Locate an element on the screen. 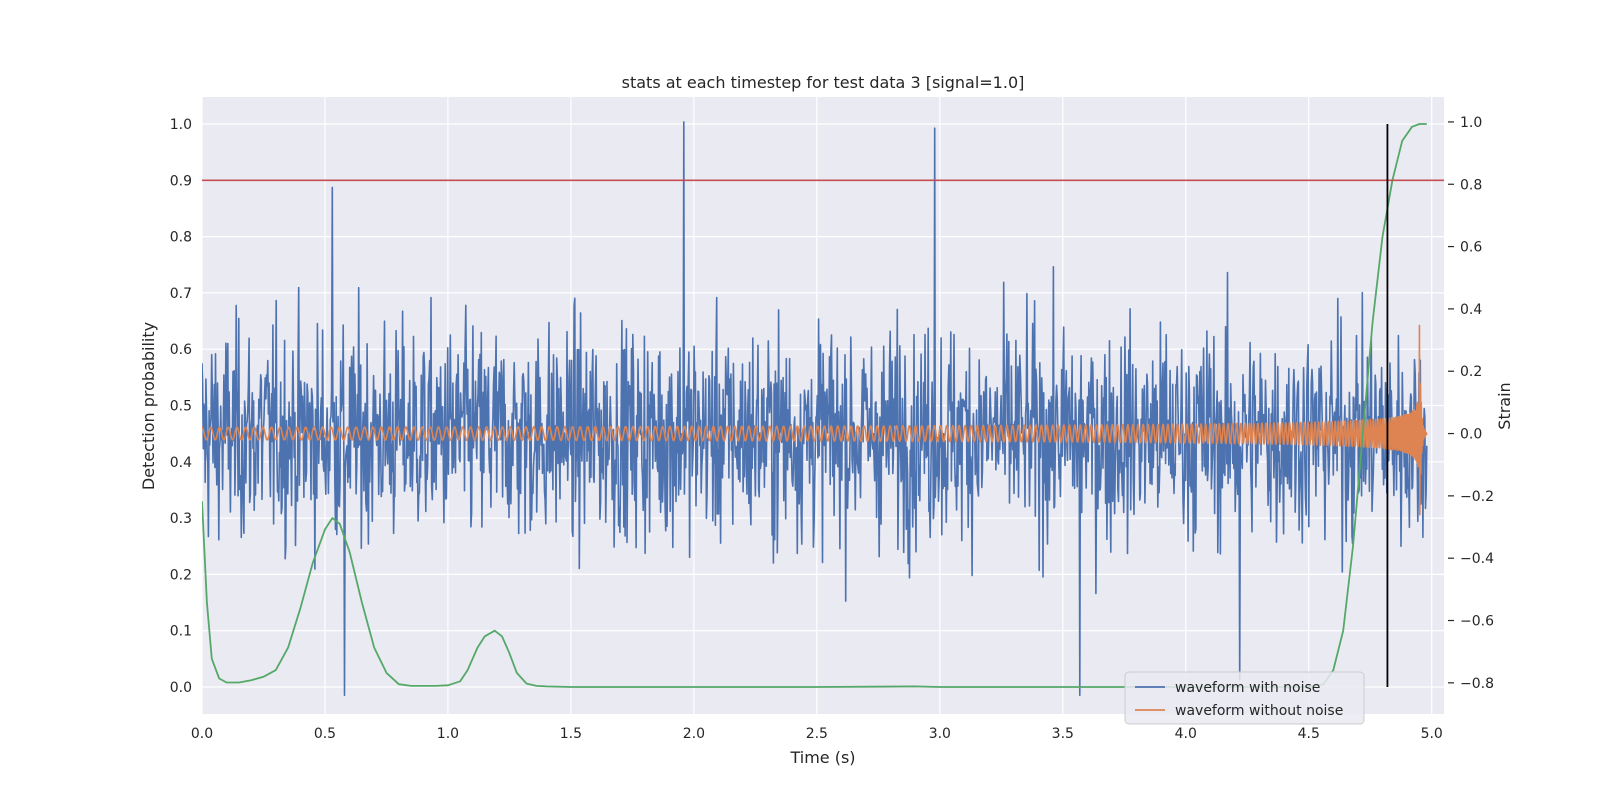 The width and height of the screenshot is (1600, 800). y-tick-label-right: 0.8 is located at coordinates (1471, 185).